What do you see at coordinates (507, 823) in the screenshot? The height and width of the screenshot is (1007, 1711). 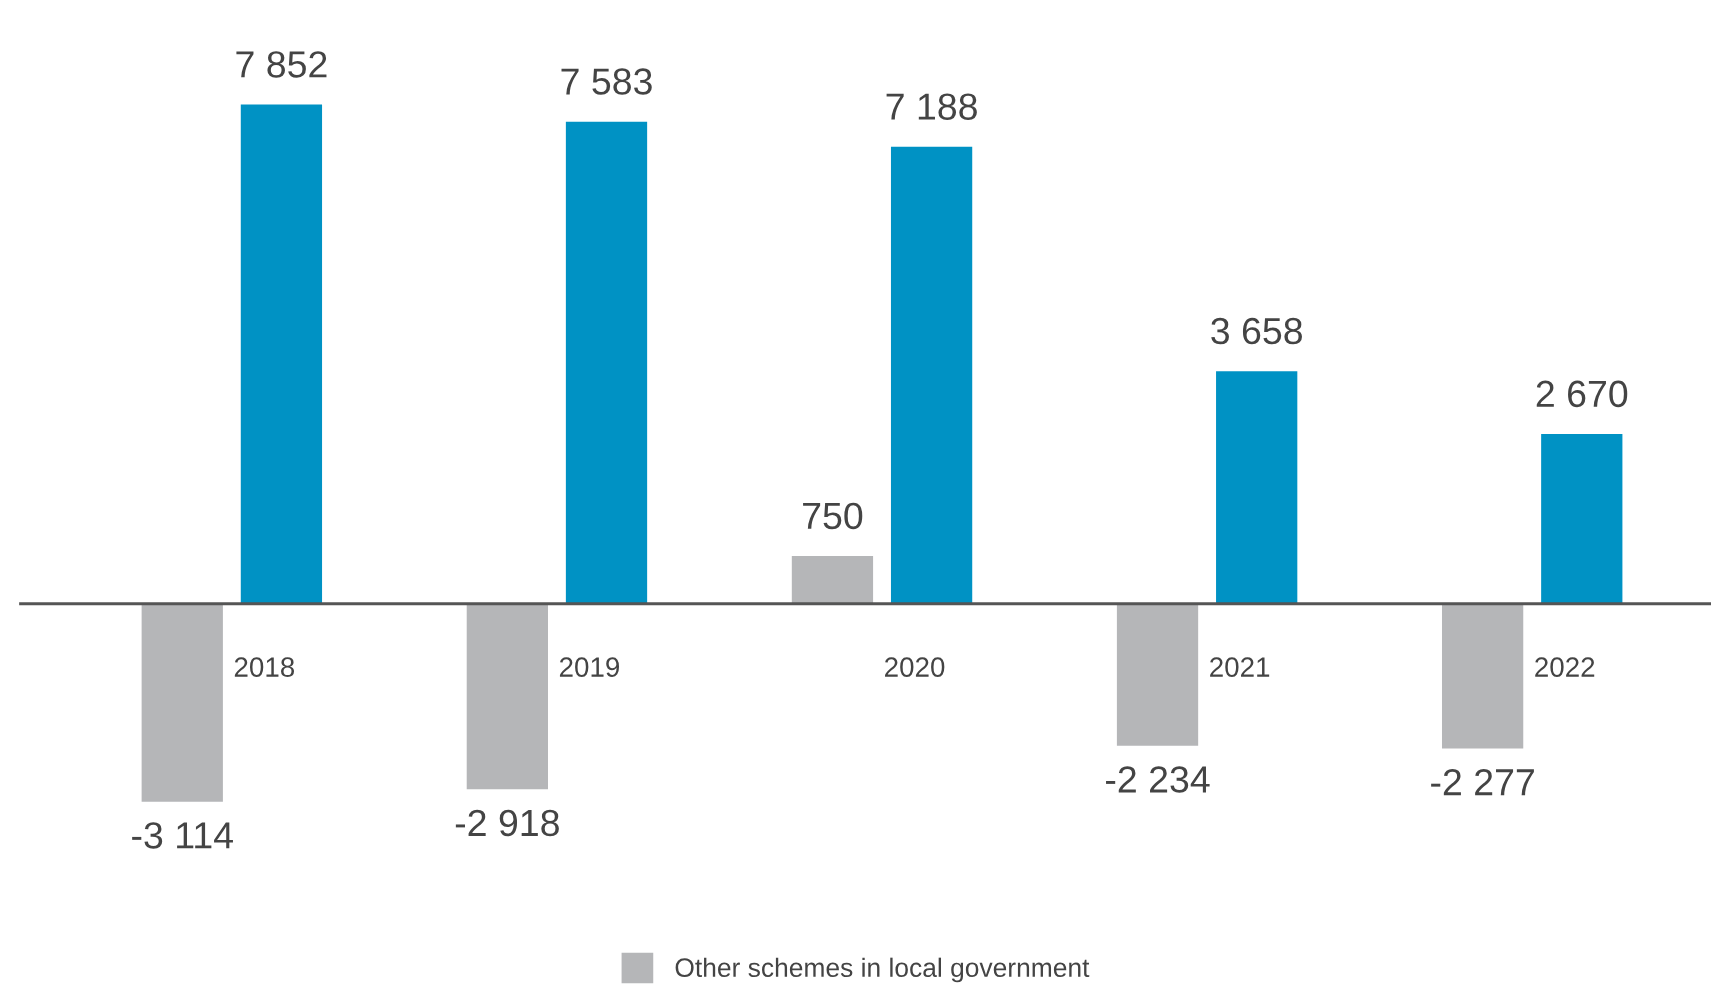 I see `data-label: -2 918` at bounding box center [507, 823].